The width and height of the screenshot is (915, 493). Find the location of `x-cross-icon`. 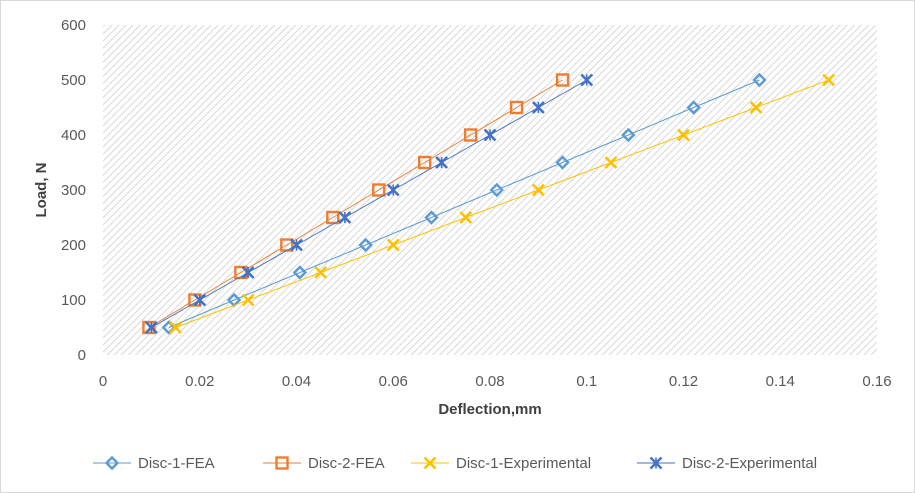

x-cross-icon is located at coordinates (430, 463).